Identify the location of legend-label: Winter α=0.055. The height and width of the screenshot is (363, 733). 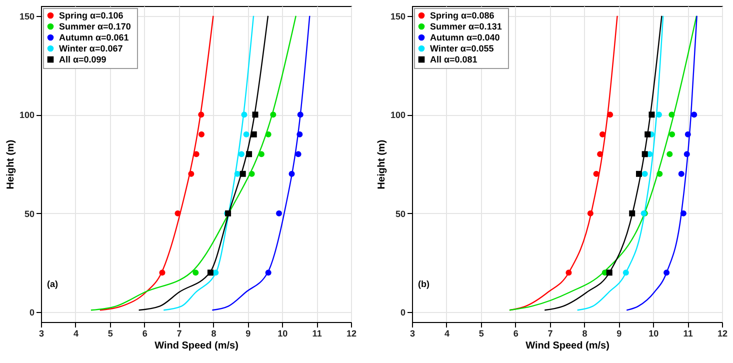
(462, 49).